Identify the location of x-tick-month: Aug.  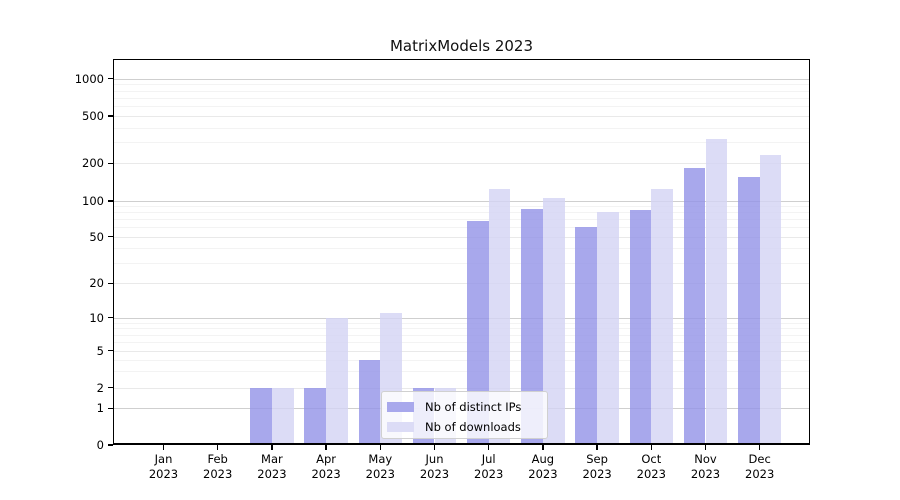
(543, 459).